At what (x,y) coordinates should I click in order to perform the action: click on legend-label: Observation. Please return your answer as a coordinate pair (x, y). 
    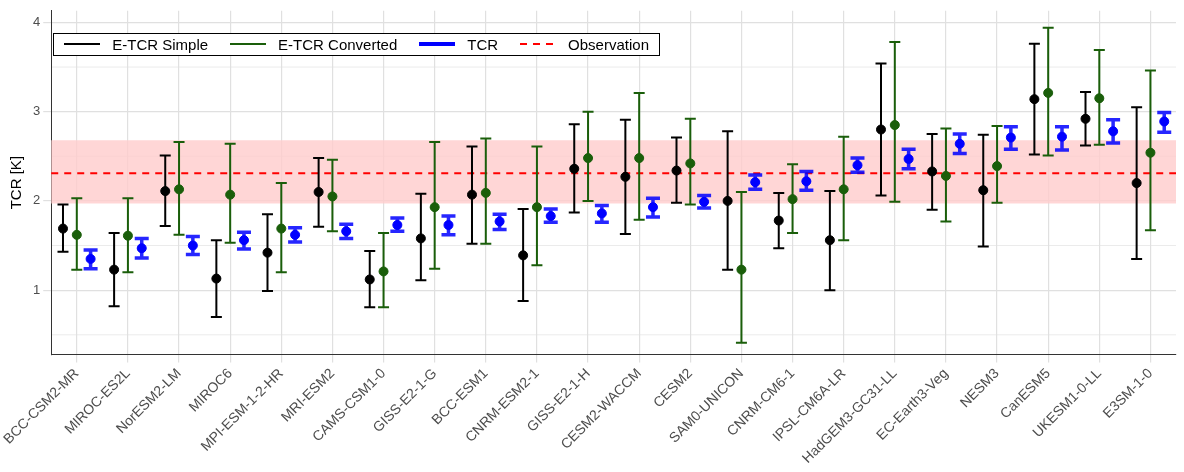
    Looking at the image, I should click on (608, 44).